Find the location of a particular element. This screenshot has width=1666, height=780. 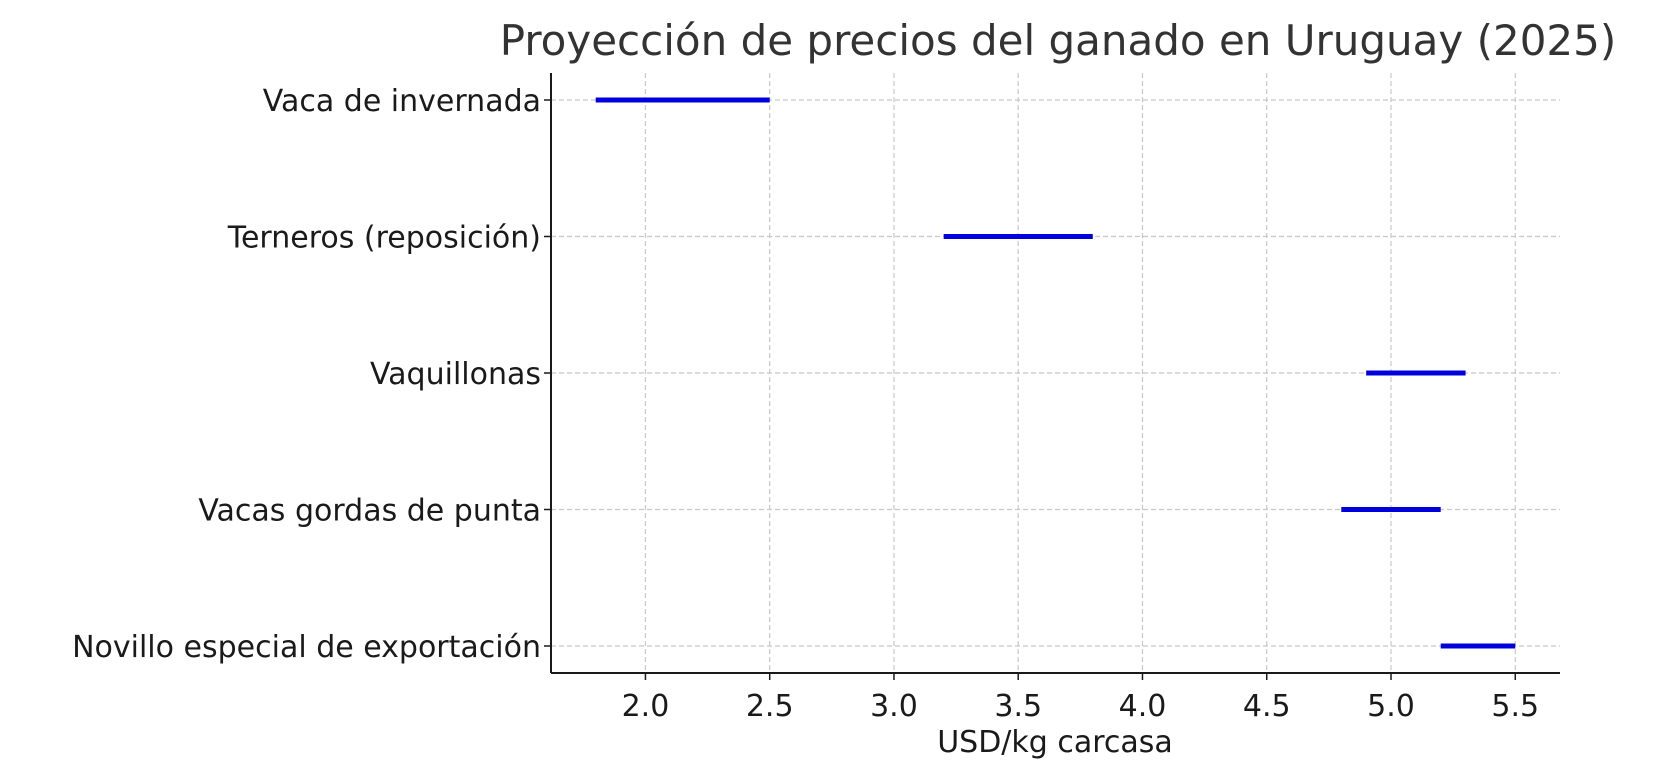

category-label: Novillo especial de exportación is located at coordinates (306, 647).